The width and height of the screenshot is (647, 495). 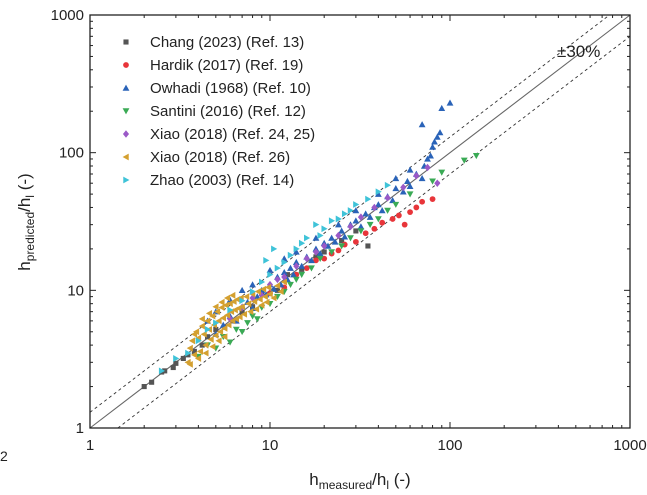 I want to click on legend-label-7: Zhao (2003) (Ref. 14), so click(x=222, y=180).